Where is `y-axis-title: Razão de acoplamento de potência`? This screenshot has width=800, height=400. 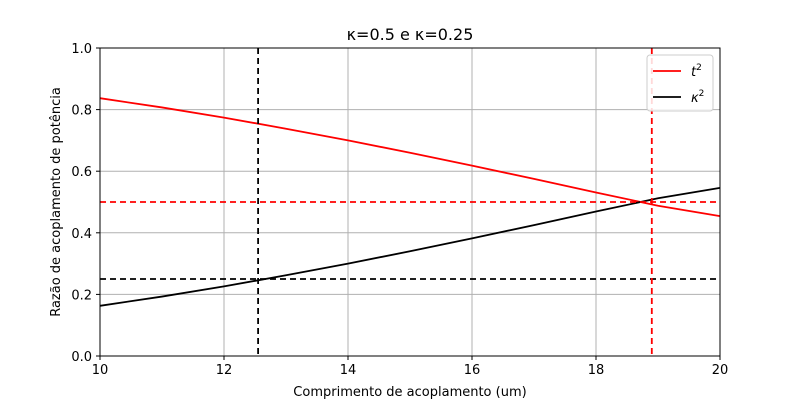
y-axis-title: Razão de acoplamento de potência is located at coordinates (56, 202).